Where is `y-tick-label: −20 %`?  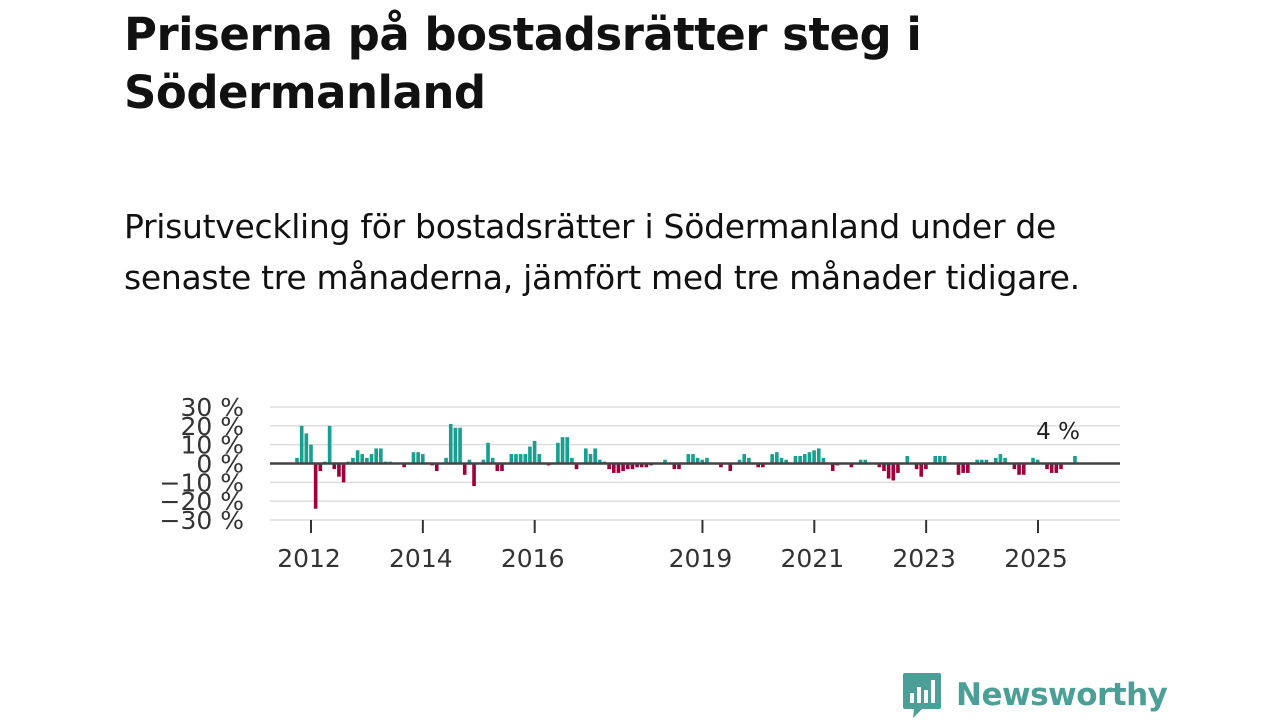 y-tick-label: −20 % is located at coordinates (202, 501).